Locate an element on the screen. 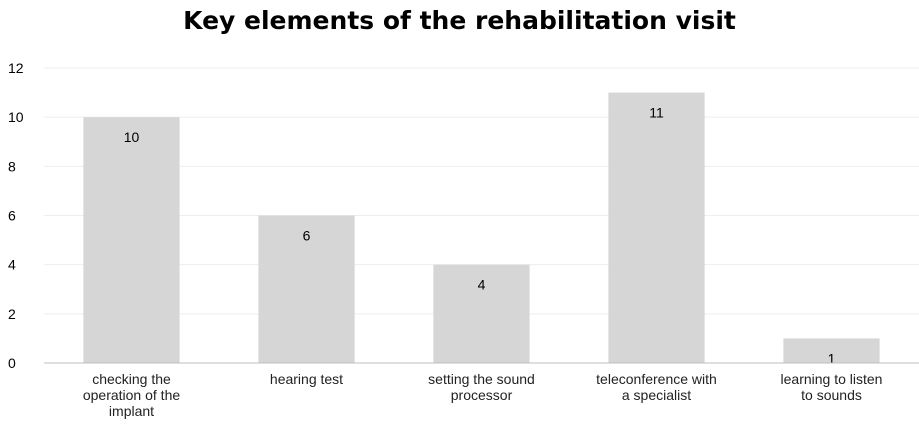  x-tick-label: teleconference with a specialist is located at coordinates (656, 387).